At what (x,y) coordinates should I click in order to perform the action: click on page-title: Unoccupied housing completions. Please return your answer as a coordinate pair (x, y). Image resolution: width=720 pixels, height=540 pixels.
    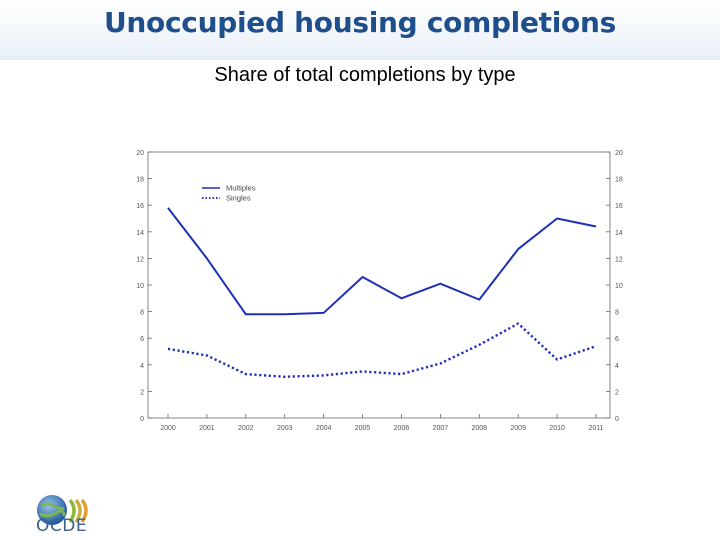
    Looking at the image, I should click on (359, 22).